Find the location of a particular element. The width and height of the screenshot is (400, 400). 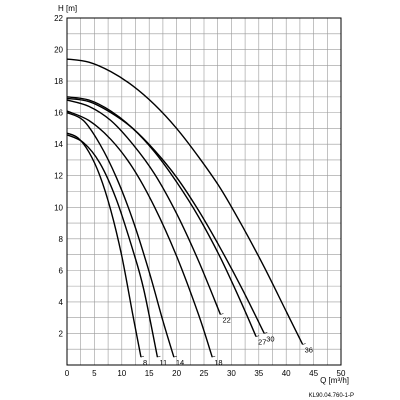

curve-label-8: 8 is located at coordinates (145, 362).